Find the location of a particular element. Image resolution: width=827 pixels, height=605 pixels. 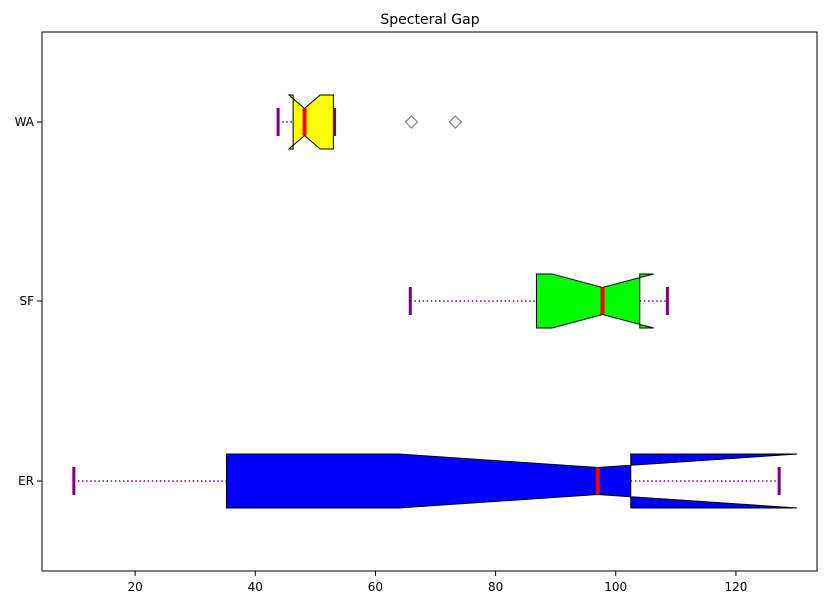

x-tick-label: 60 is located at coordinates (375, 587).